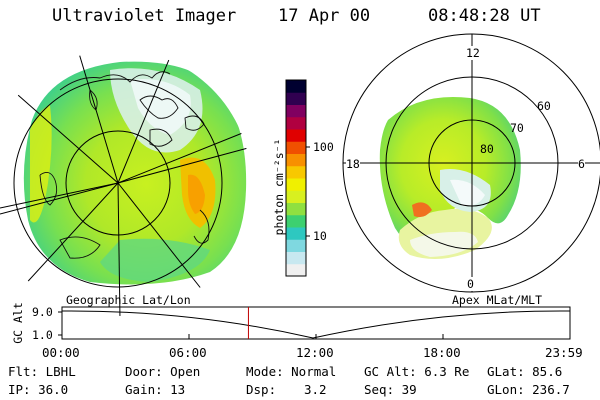  What do you see at coordinates (61, 352) in the screenshot?
I see `time-tick-0000: 00:00` at bounding box center [61, 352].